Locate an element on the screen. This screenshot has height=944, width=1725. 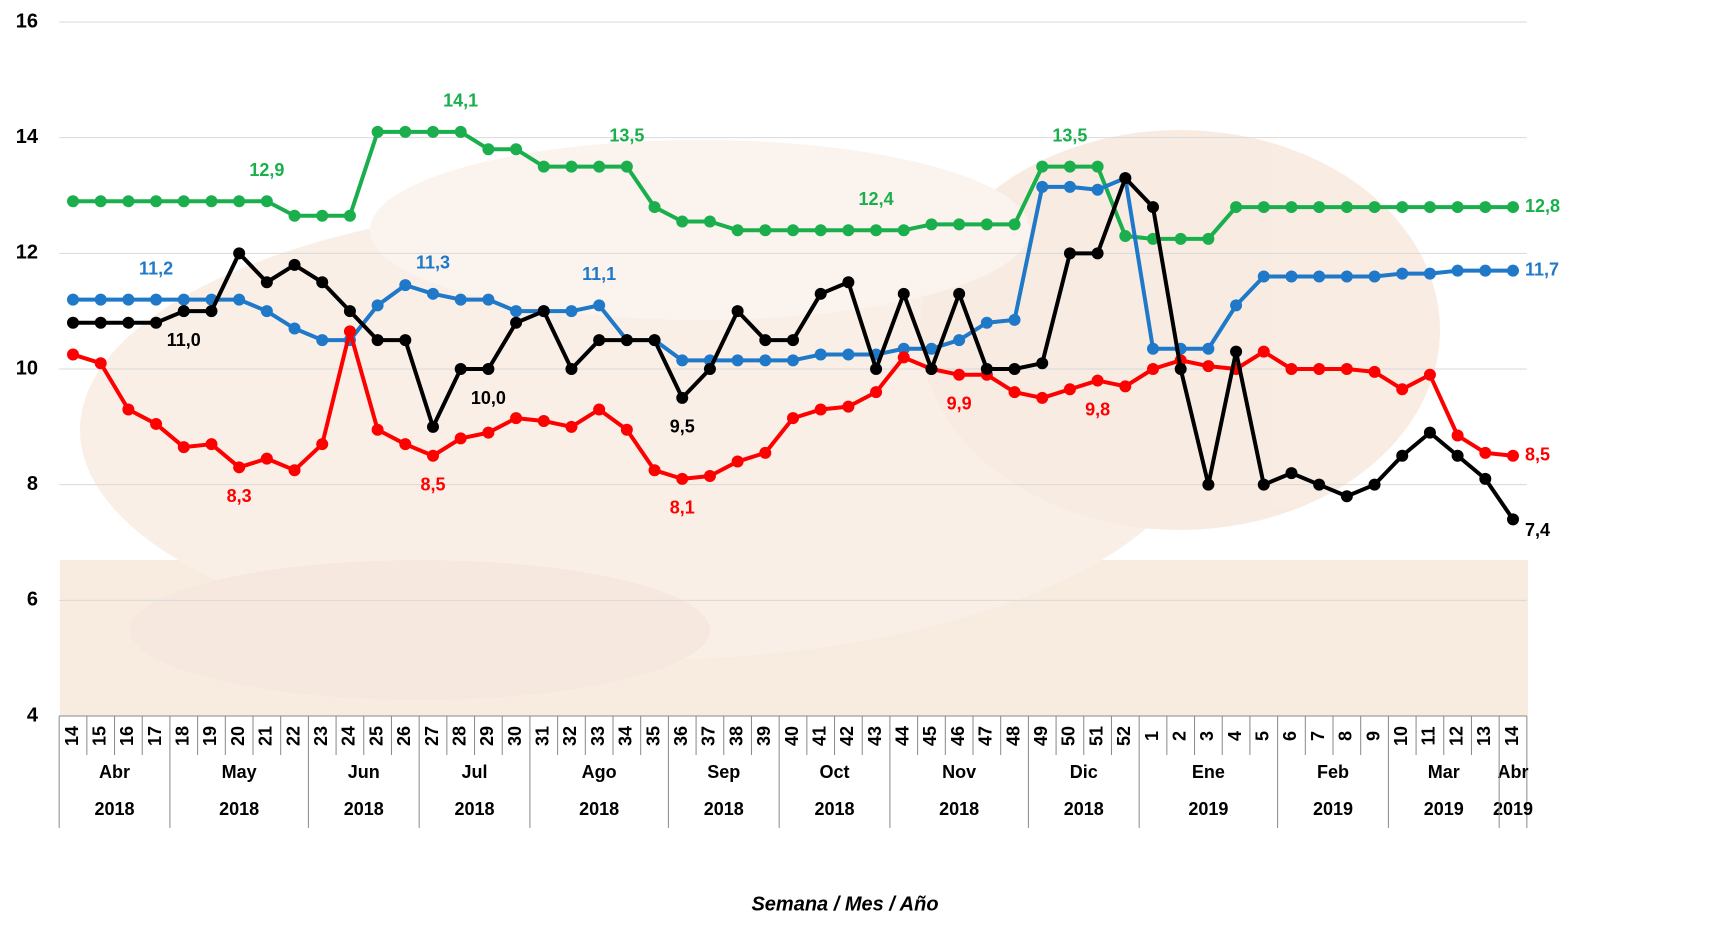
value-label: 11,2 is located at coordinates (156, 268).